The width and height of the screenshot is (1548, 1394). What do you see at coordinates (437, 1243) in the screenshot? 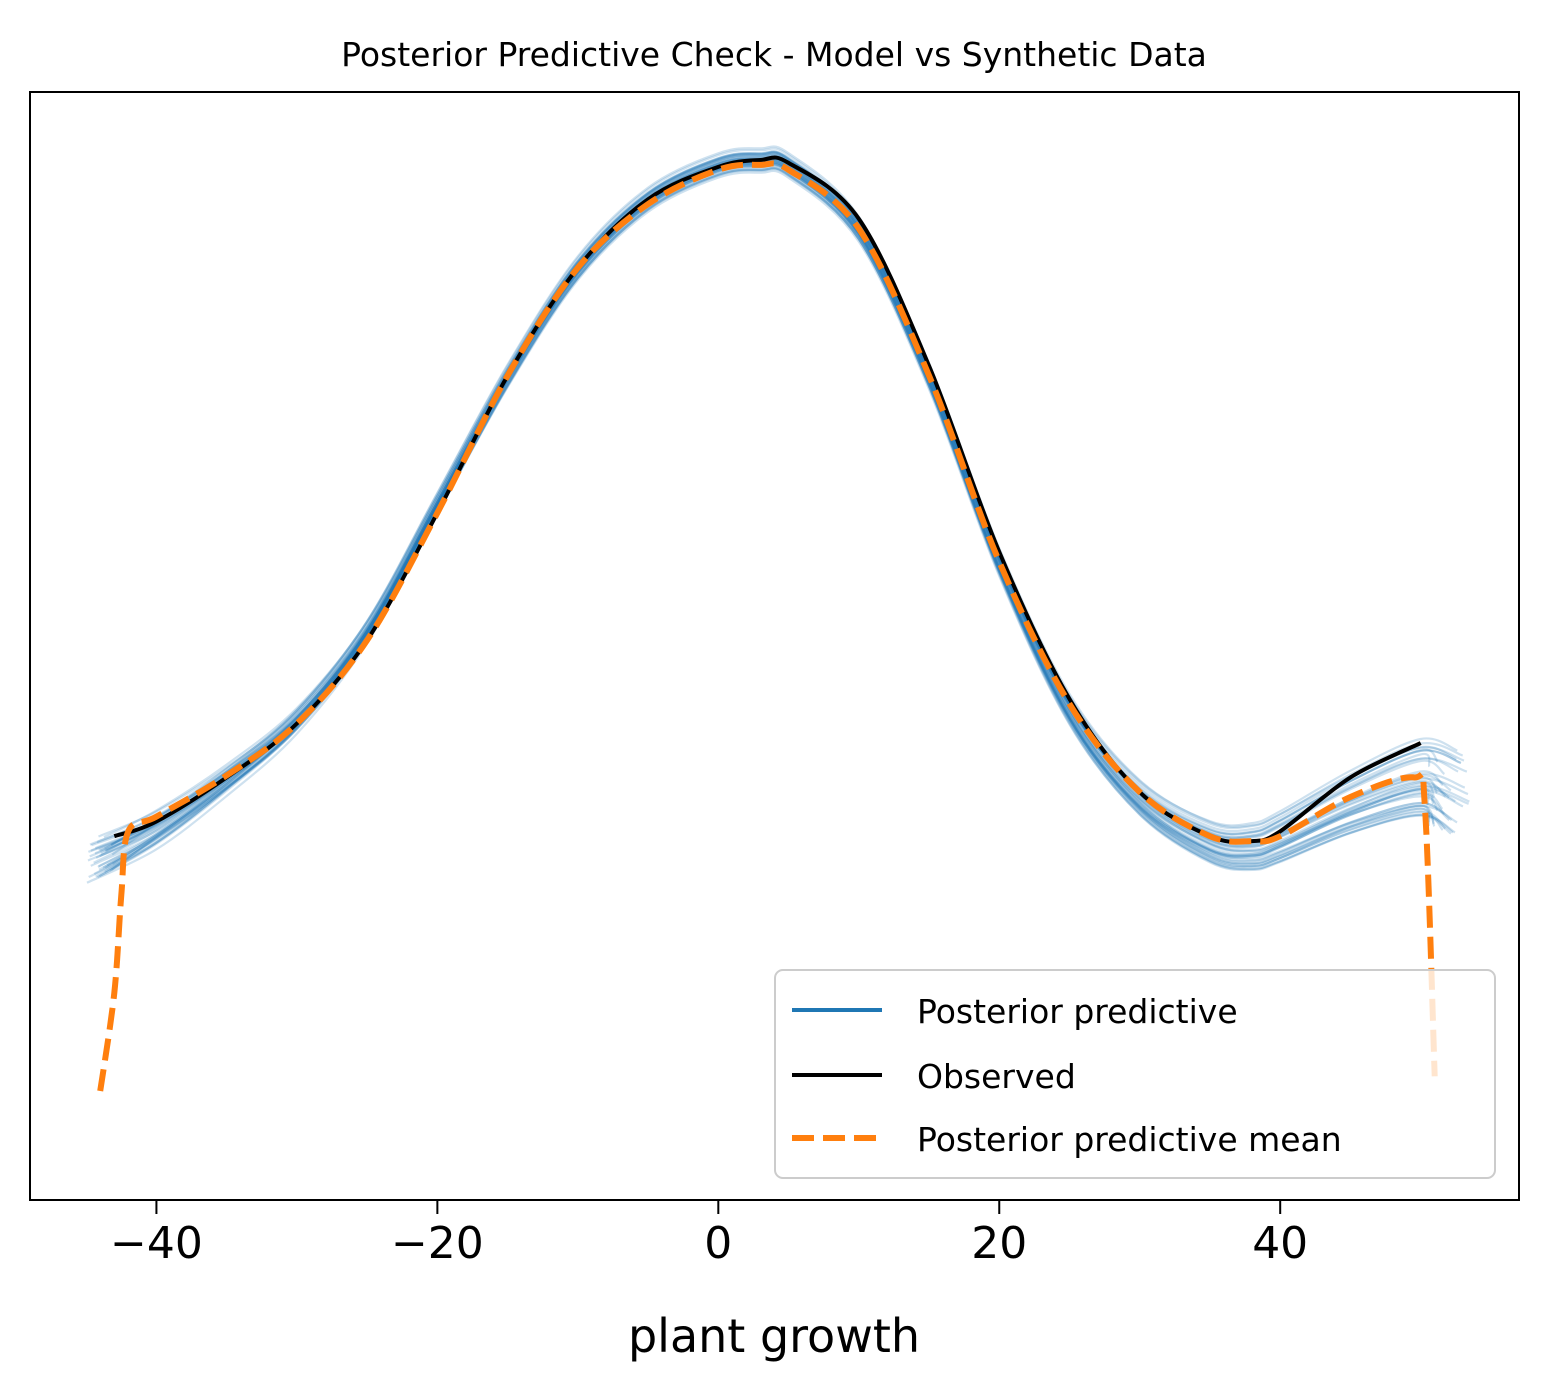
I see `x-tick-label: −20` at bounding box center [437, 1243].